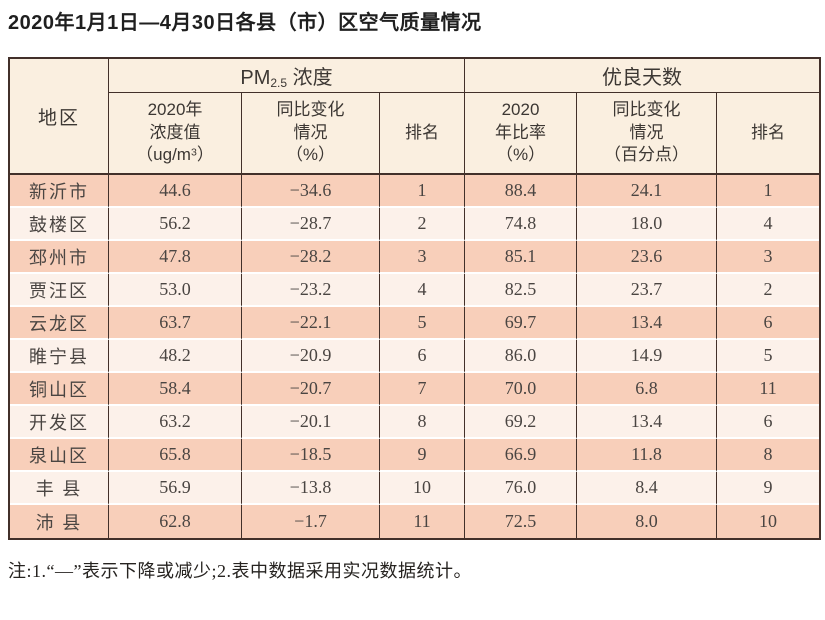 The image size is (825, 620). I want to click on cell-region: 鼓楼区, so click(59, 224).